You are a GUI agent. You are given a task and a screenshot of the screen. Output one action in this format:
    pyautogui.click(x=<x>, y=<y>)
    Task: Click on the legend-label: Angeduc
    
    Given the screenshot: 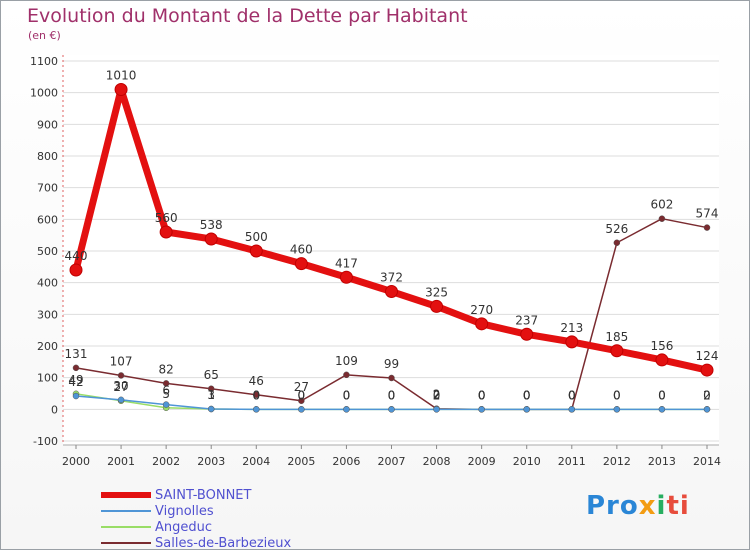 What is the action you would take?
    pyautogui.click(x=184, y=527)
    